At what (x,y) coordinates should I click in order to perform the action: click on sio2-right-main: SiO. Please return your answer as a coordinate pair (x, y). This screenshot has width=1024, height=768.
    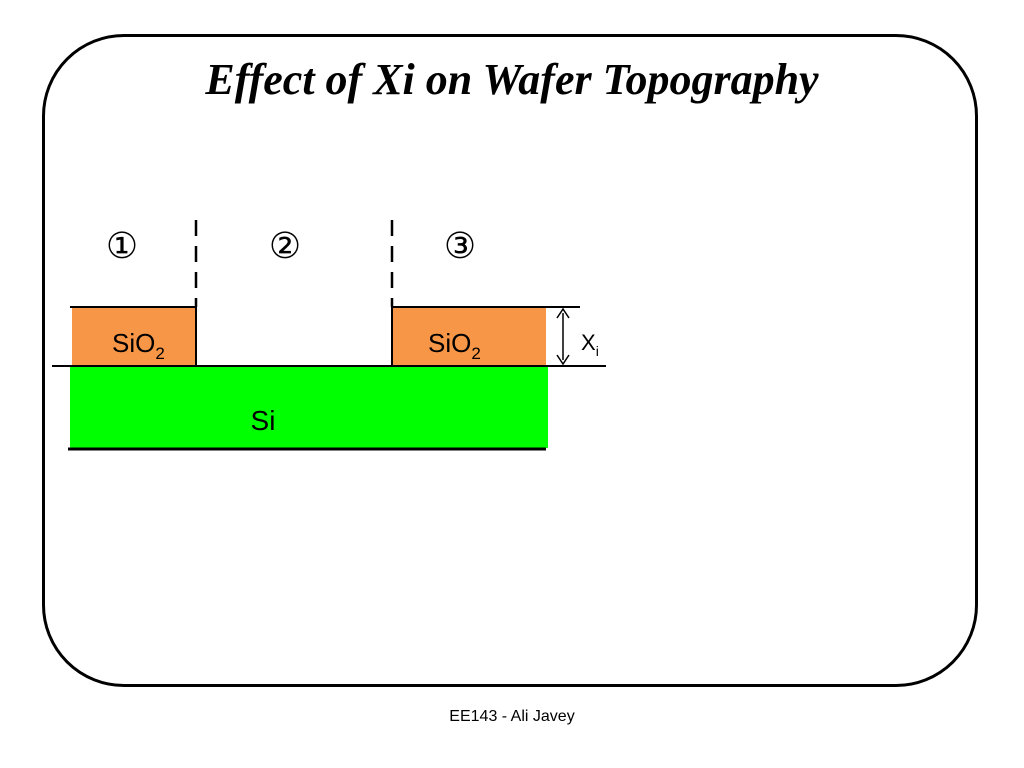
    Looking at the image, I should click on (449, 343).